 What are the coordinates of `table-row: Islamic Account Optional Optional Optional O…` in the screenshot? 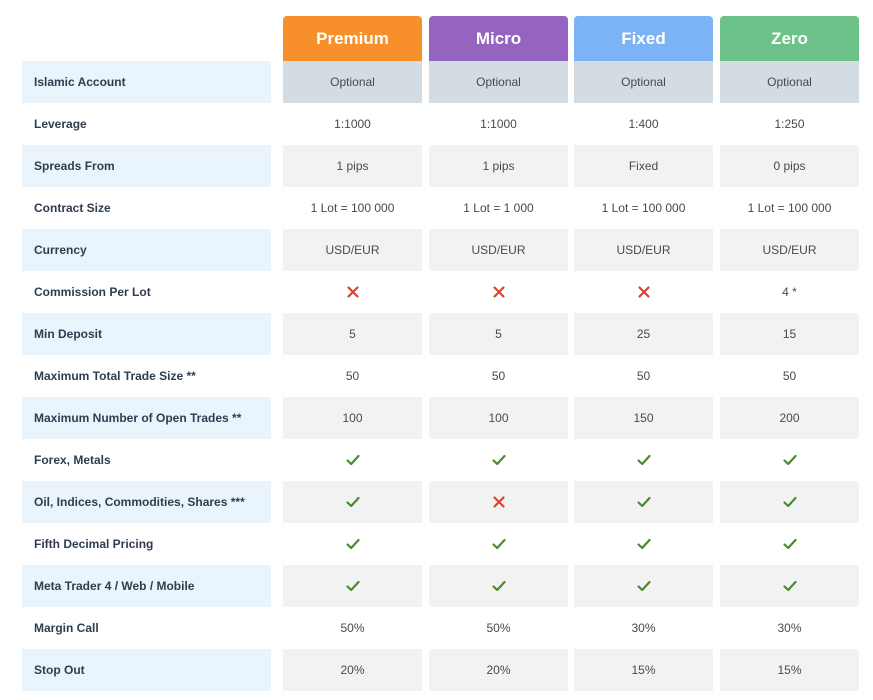 It's located at (436, 82).